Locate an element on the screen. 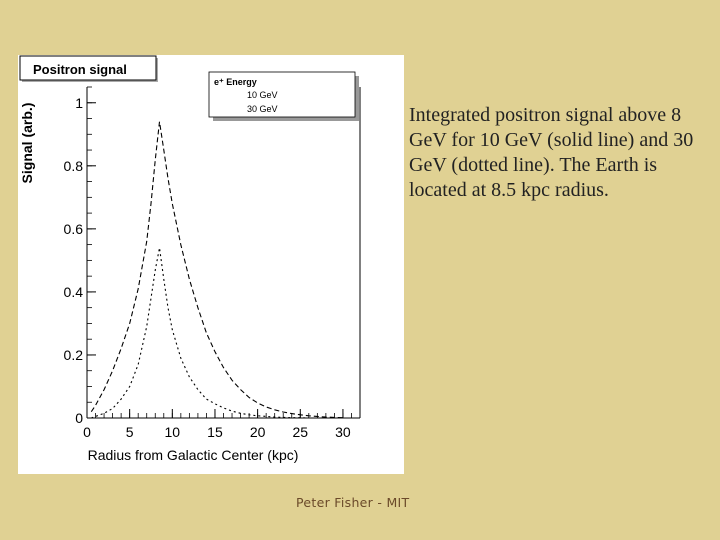  y-tick-label: 0.8 is located at coordinates (74, 166).